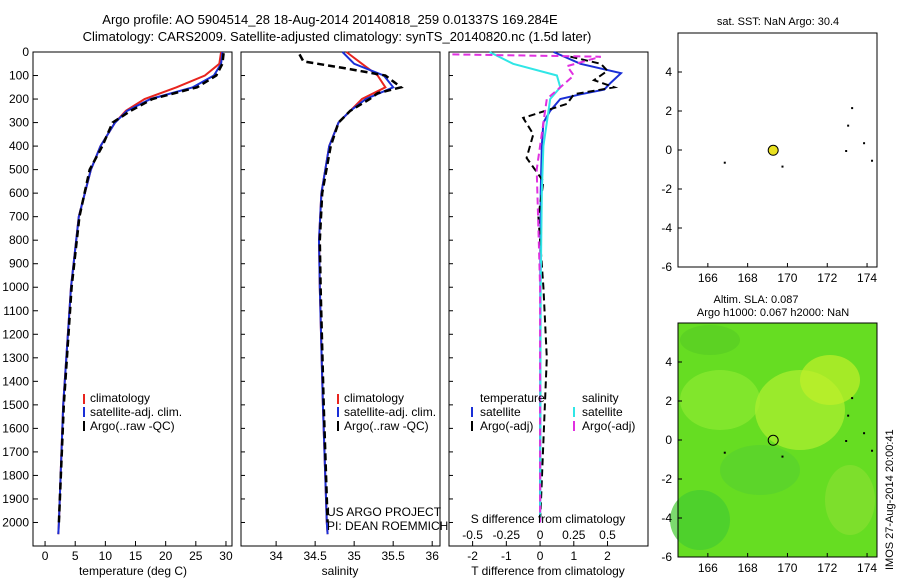 This screenshot has width=900, height=585. I want to click on sst-map-title: sat. SST: NaN Argo: 30.4, so click(778, 22).